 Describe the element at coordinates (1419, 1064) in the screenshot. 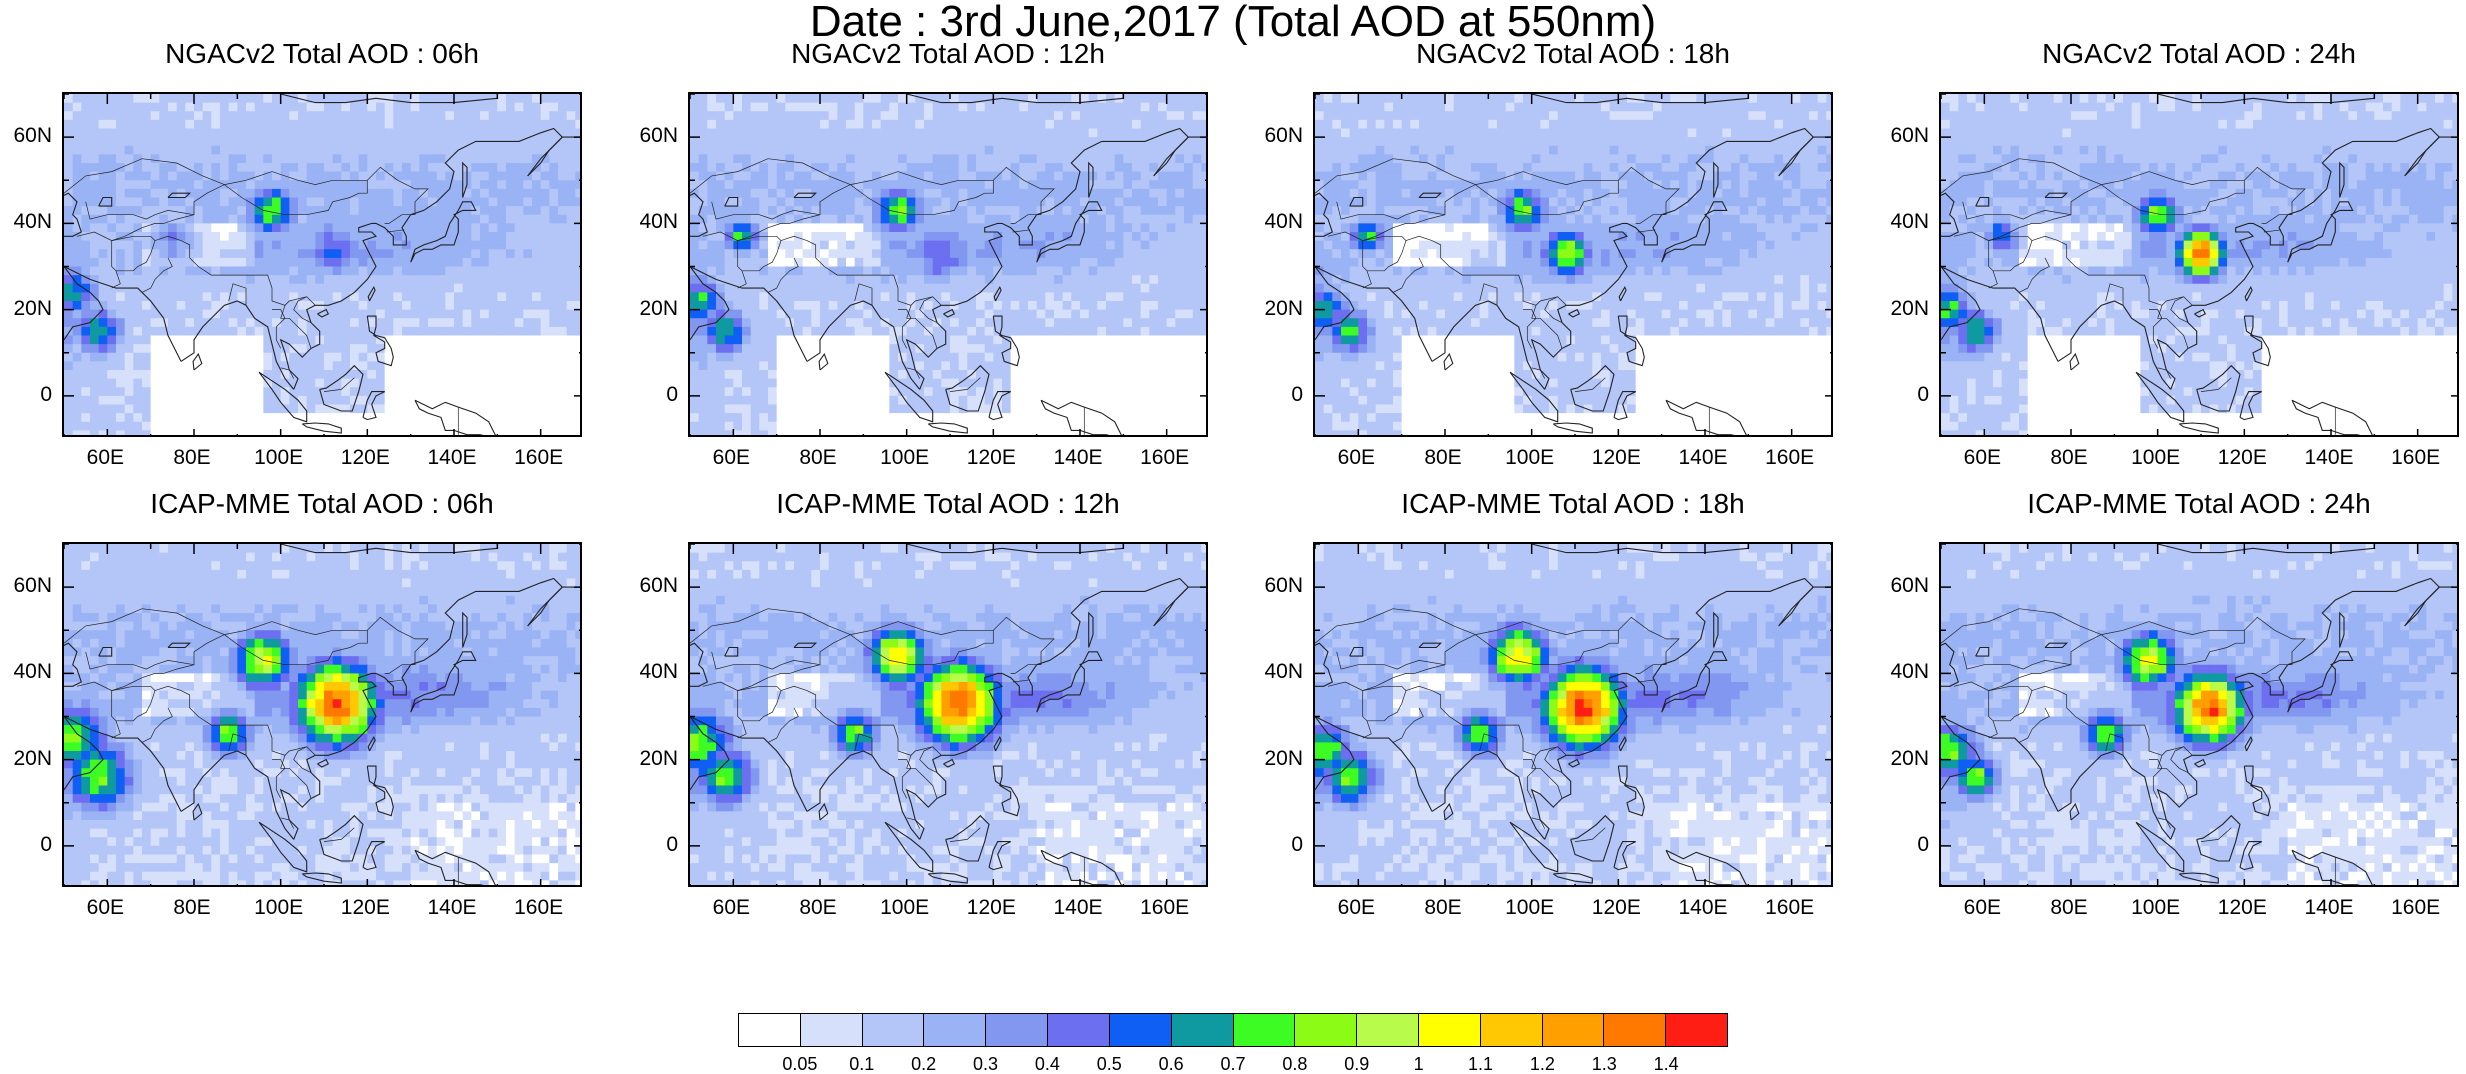

I see `colorbar-label: 1` at that location.